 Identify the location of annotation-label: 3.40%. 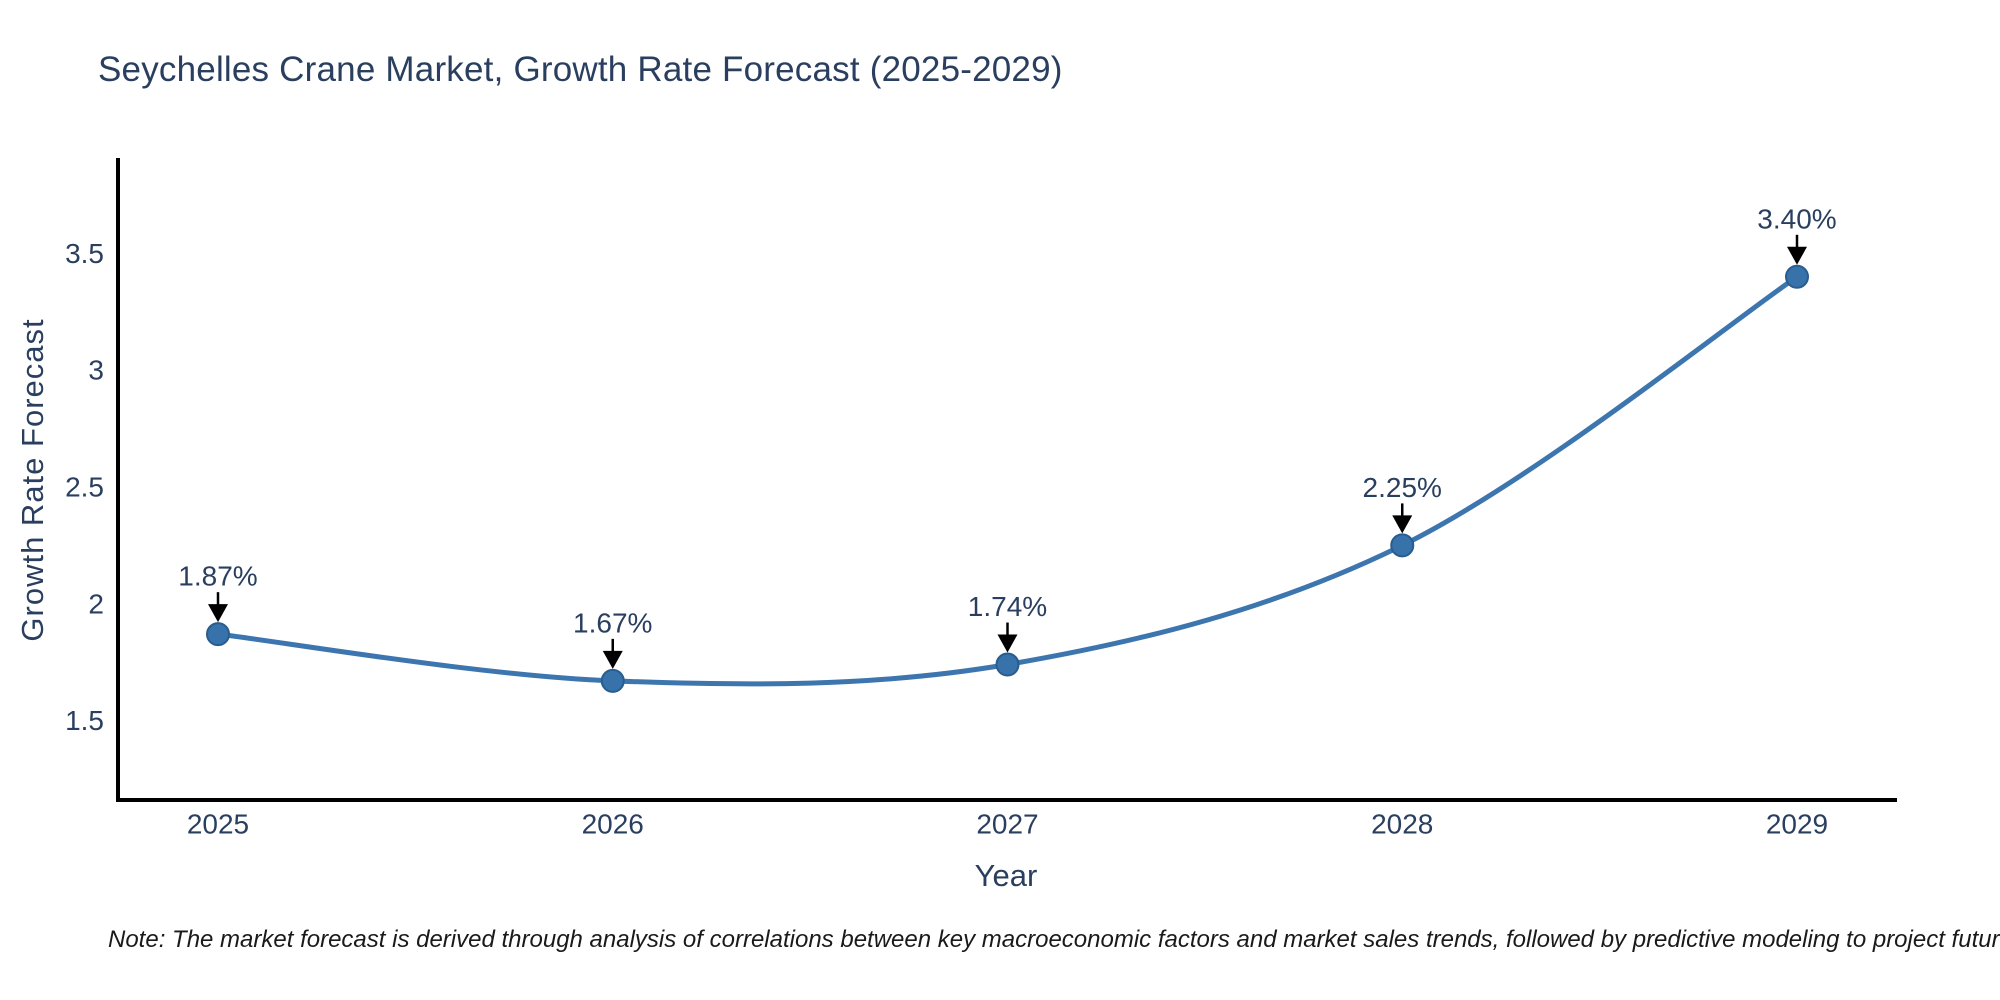
(1796, 218).